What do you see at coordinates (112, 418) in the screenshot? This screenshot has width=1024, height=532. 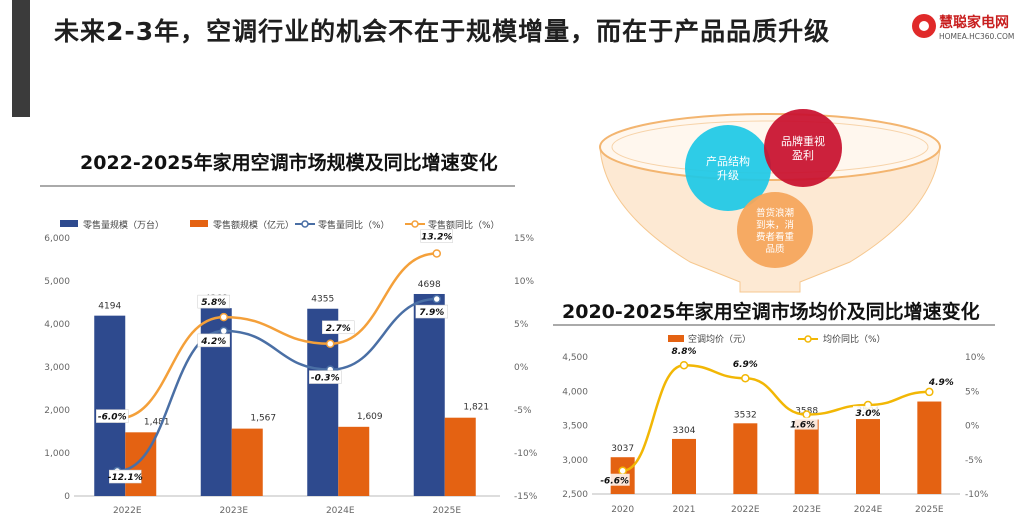 I see `pct-label: -6.0%` at bounding box center [112, 418].